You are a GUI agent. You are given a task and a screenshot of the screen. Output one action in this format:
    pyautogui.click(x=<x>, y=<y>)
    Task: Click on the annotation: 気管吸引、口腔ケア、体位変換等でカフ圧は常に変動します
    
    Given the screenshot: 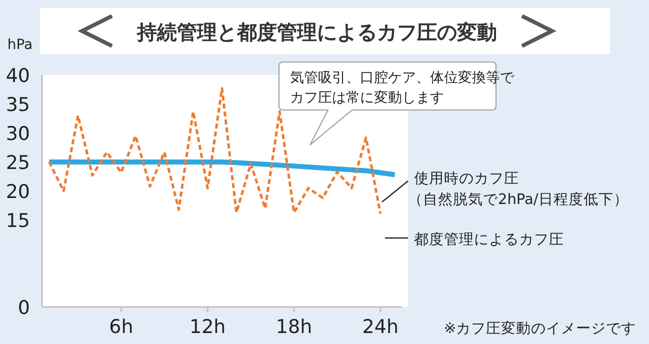 What is the action you would take?
    pyautogui.click(x=402, y=88)
    